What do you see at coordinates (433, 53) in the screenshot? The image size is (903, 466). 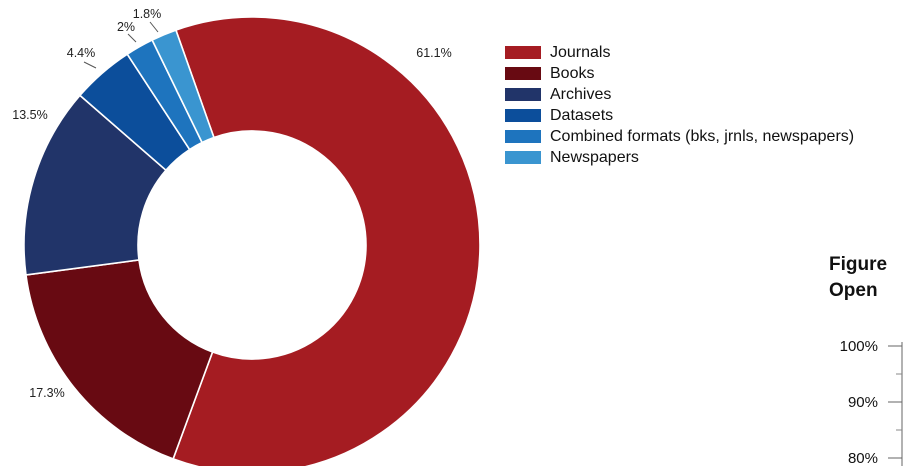 I see `slice-percent-label: 61.1%` at bounding box center [433, 53].